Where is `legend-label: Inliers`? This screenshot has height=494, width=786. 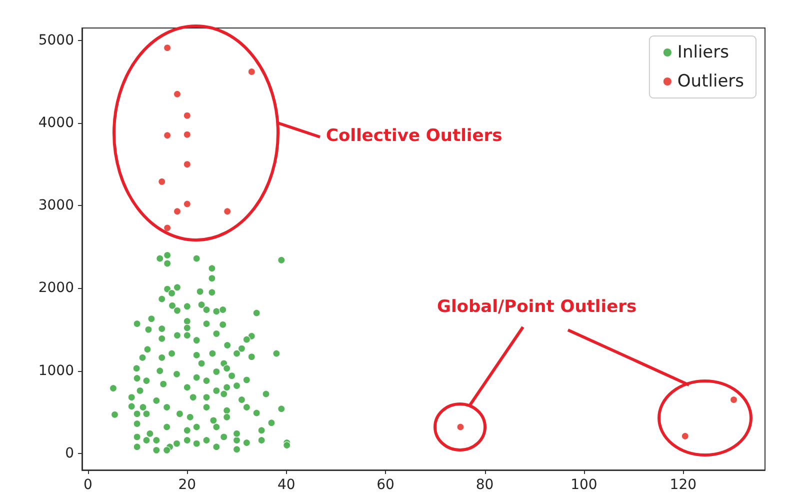 legend-label: Inliers is located at coordinates (703, 52).